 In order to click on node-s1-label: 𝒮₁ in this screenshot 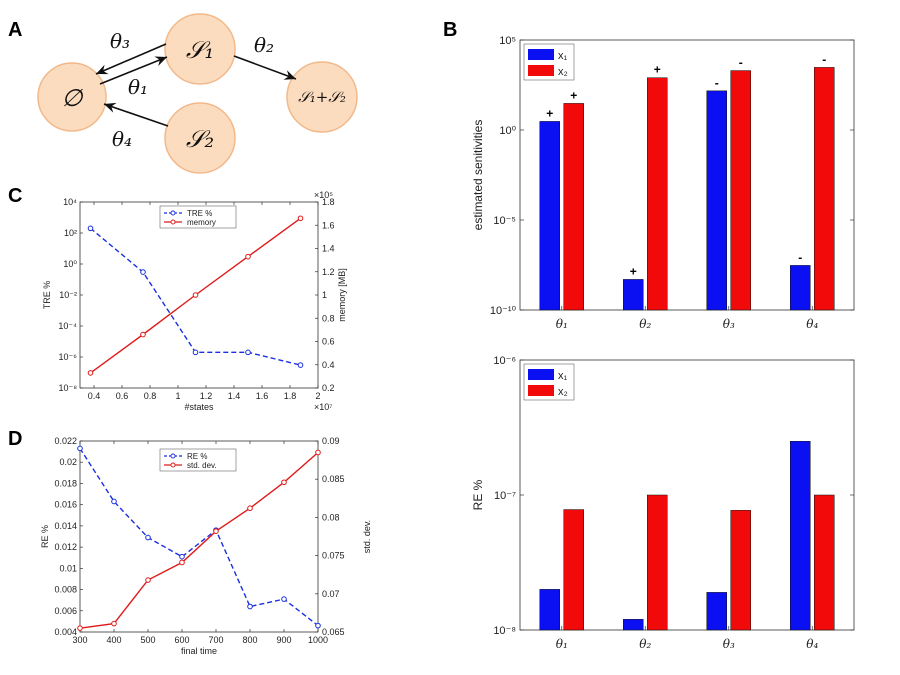, I will do `click(200, 50)`.